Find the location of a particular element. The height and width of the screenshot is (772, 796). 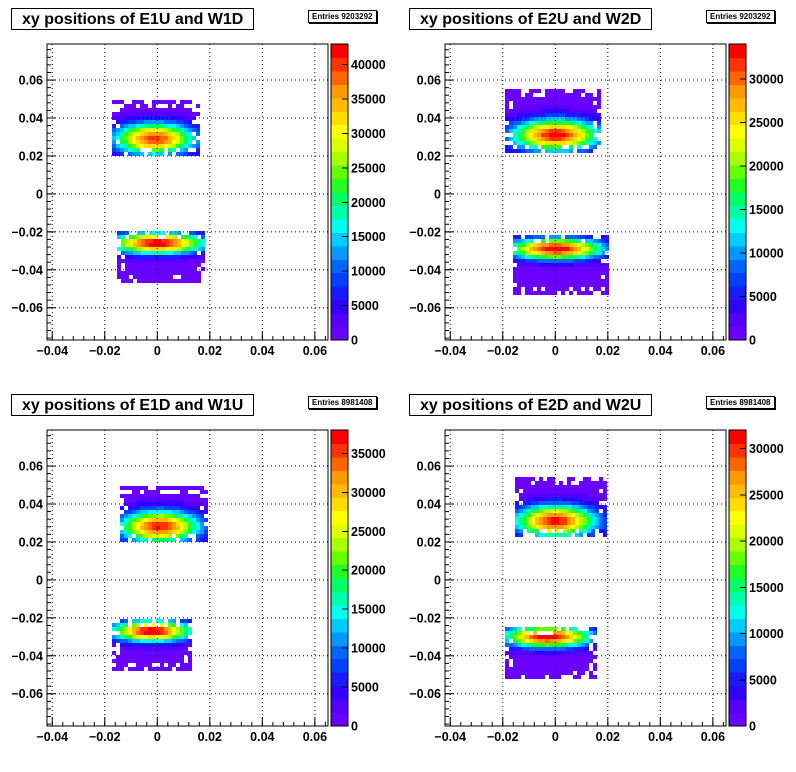

entries-stat-box: Entries 9203292 is located at coordinates (342, 16).